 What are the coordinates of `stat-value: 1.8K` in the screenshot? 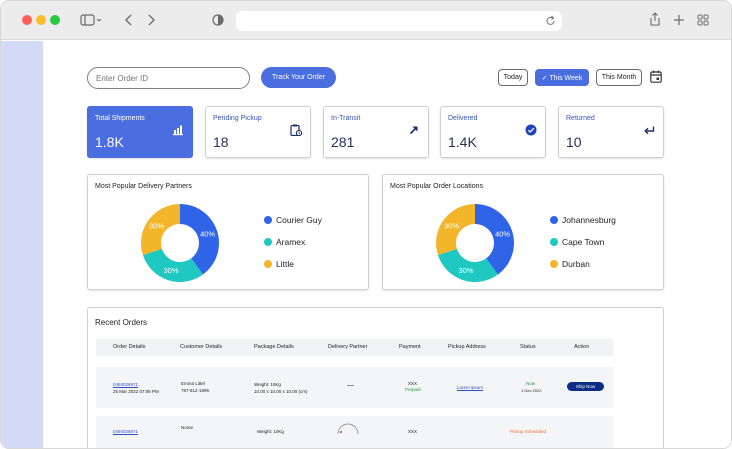 It's located at (109, 142).